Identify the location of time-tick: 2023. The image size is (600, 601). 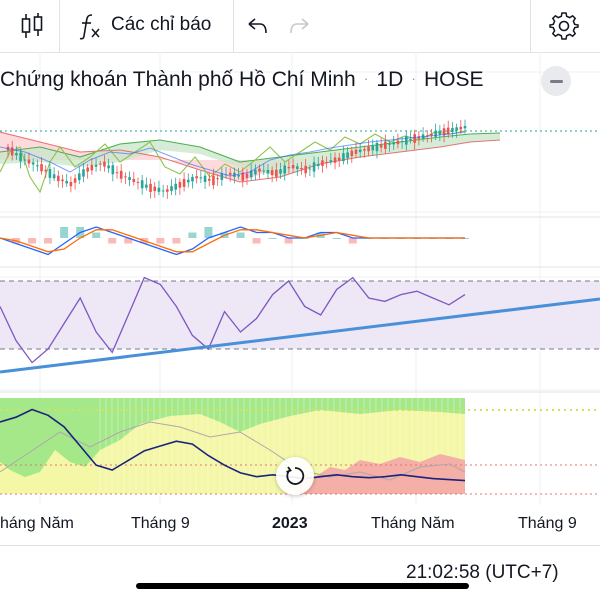
(290, 523).